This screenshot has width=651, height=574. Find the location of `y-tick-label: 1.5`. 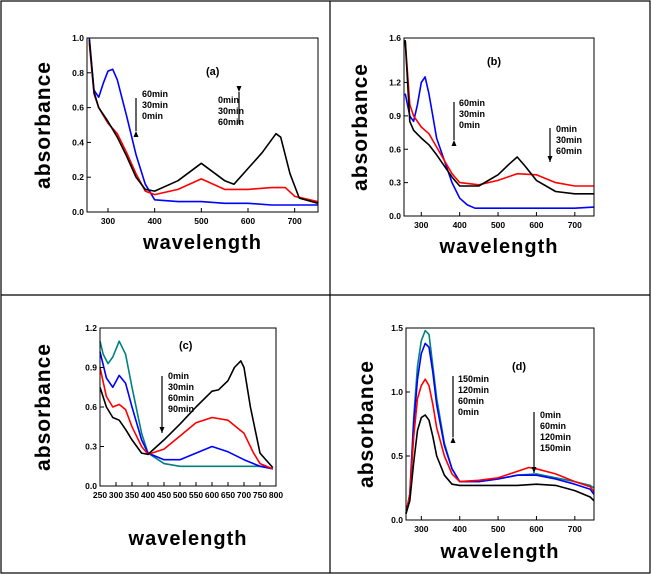

y-tick-label: 1.5 is located at coordinates (397, 328).